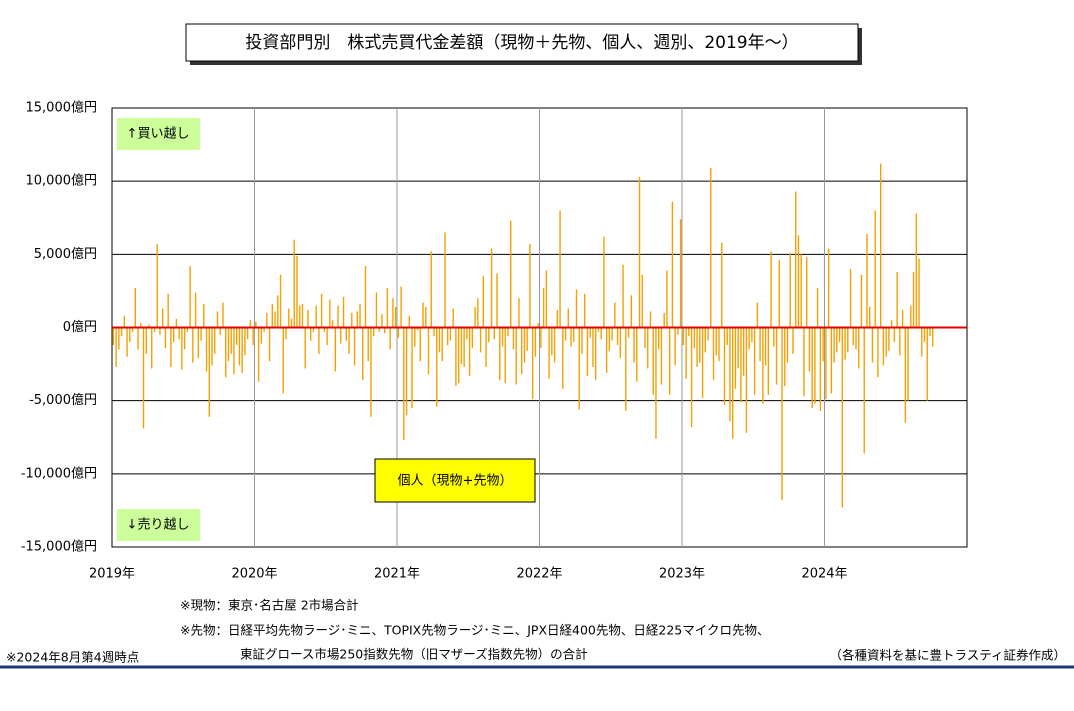 This screenshot has width=1074, height=711. What do you see at coordinates (397, 574) in the screenshot?
I see `x-tick-label: 2021年` at bounding box center [397, 574].